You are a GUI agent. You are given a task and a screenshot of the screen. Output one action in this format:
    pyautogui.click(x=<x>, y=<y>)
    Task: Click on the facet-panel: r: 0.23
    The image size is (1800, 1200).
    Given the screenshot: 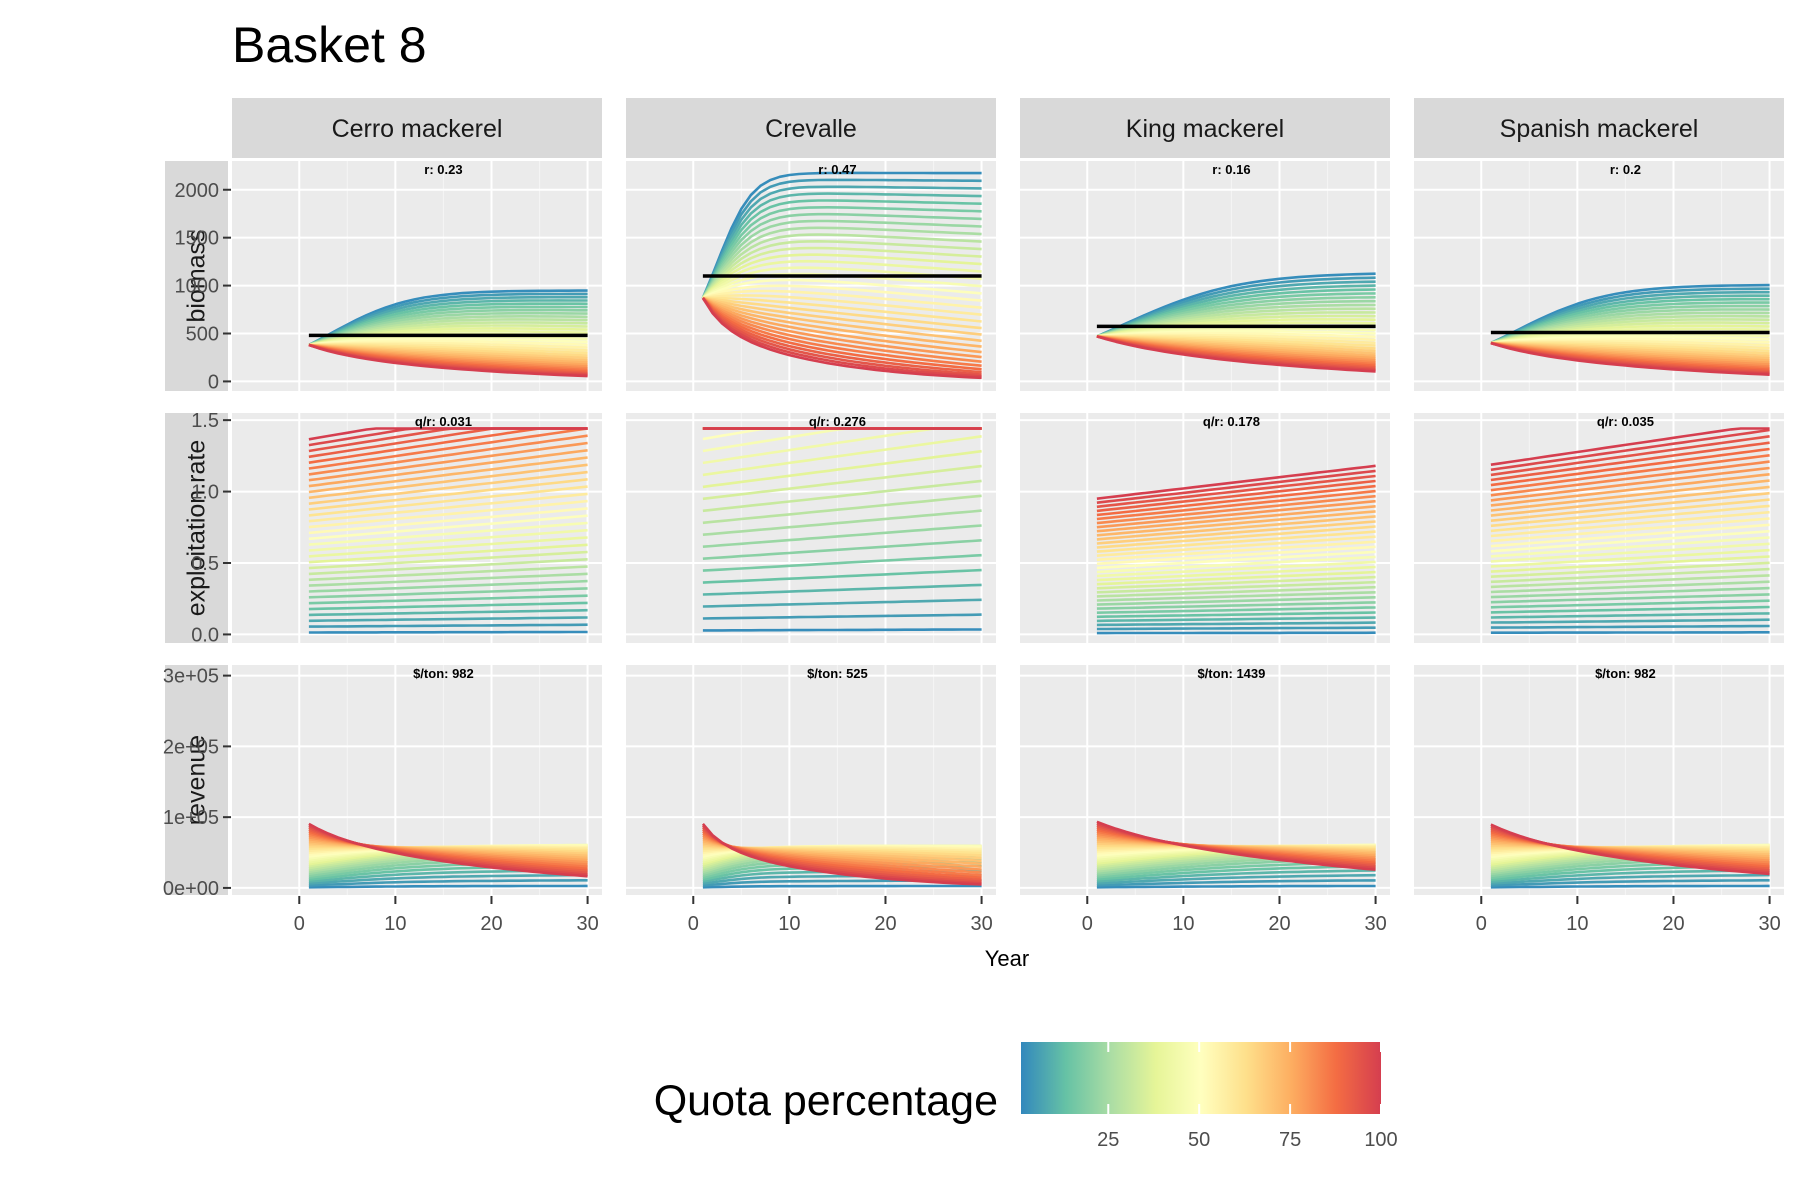 What is the action you would take?
    pyautogui.click(x=417, y=276)
    